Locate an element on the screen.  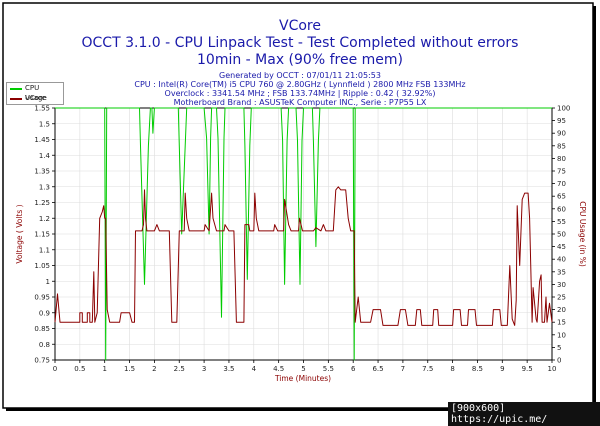
y-tick-label: 0.8 is located at coordinates (44, 345).